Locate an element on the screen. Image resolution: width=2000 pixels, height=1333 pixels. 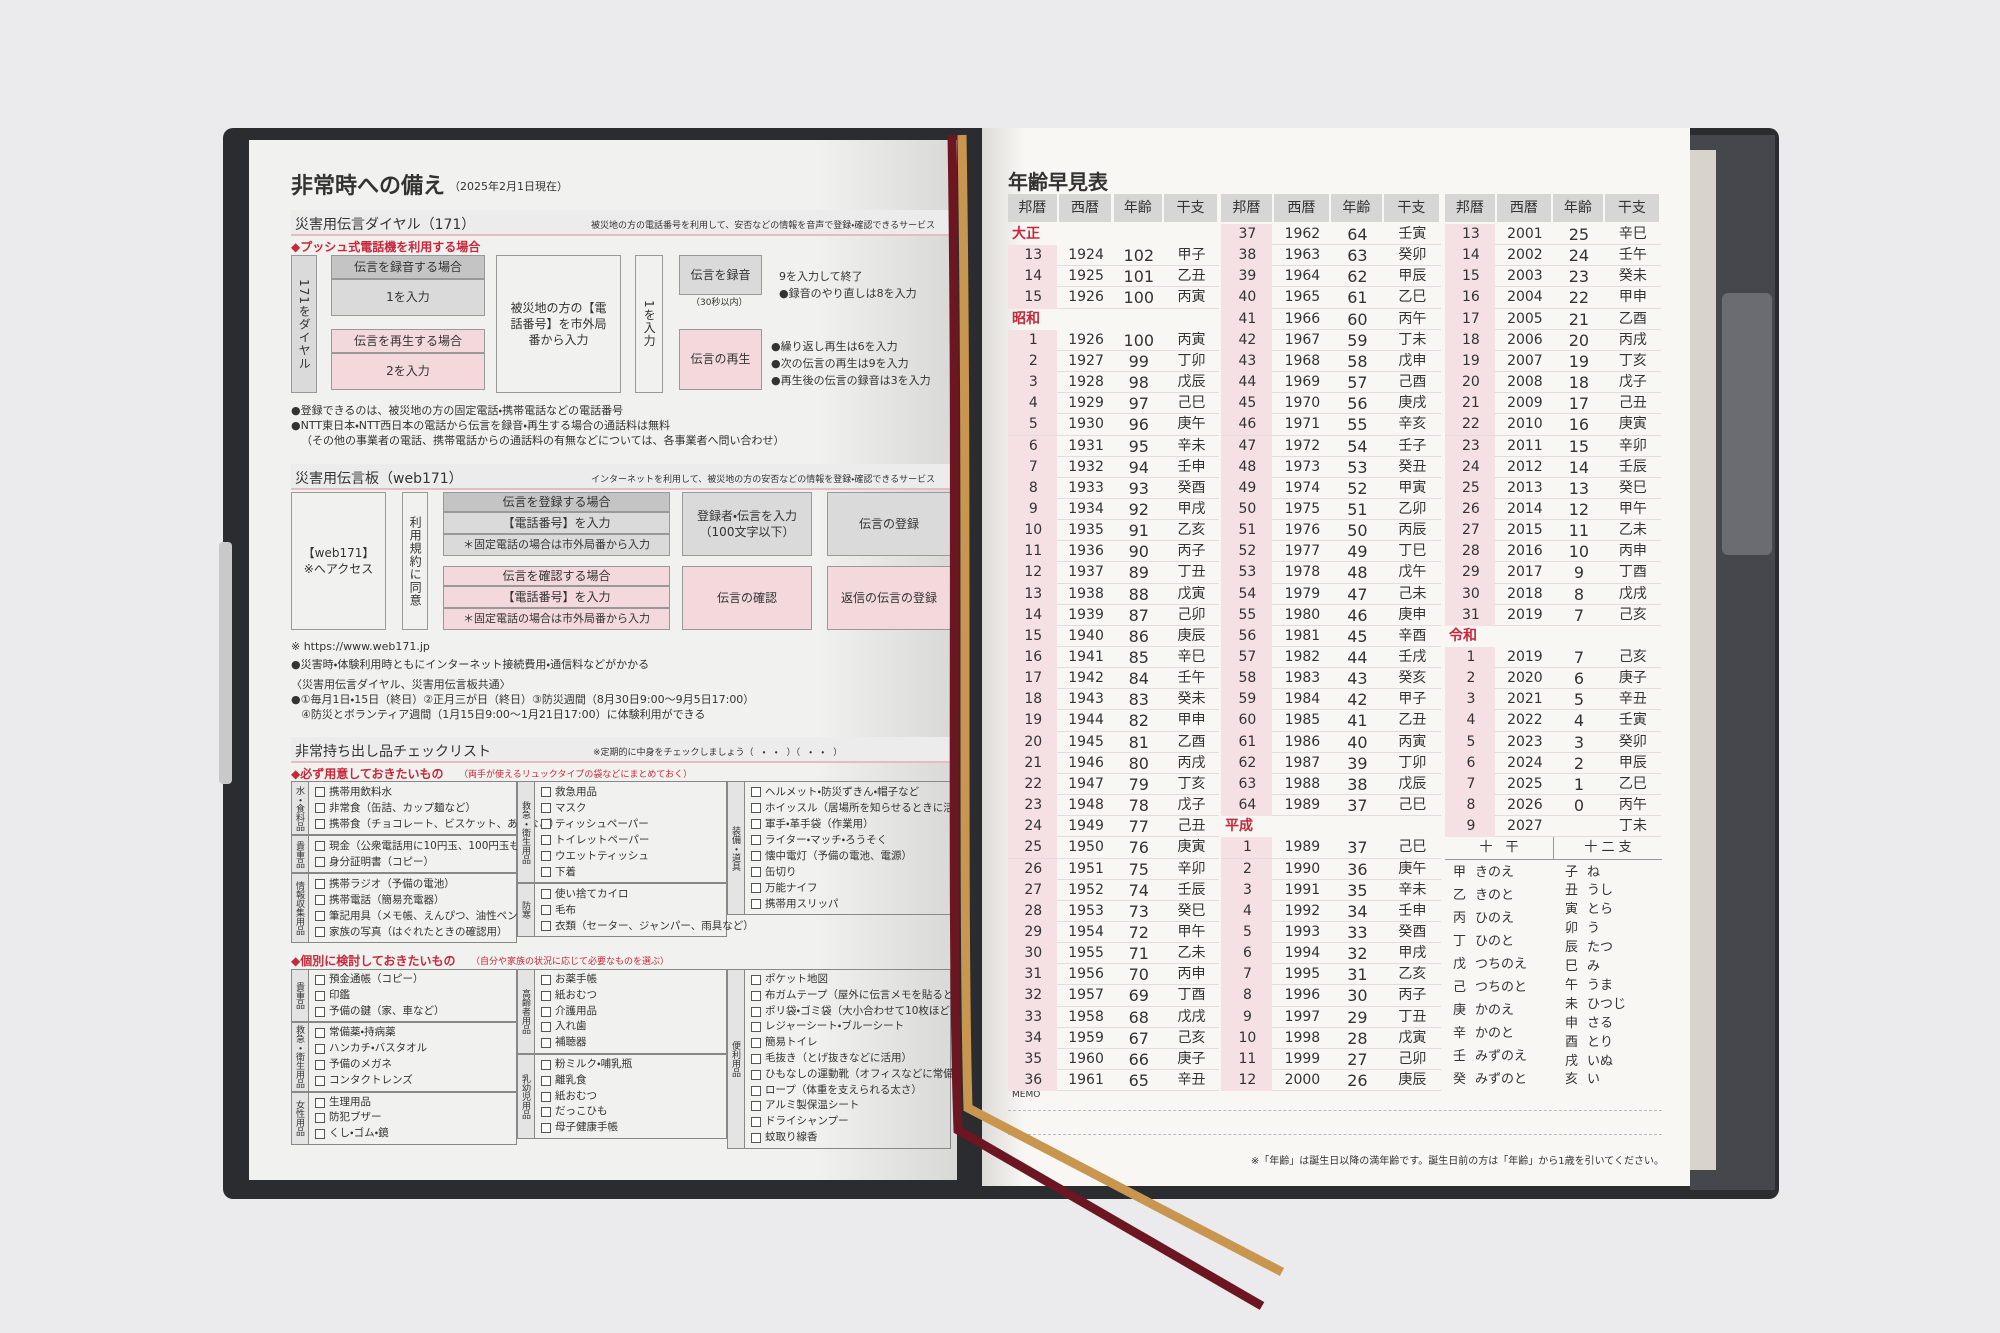
cell: 1926 is located at coordinates (1086, 297).